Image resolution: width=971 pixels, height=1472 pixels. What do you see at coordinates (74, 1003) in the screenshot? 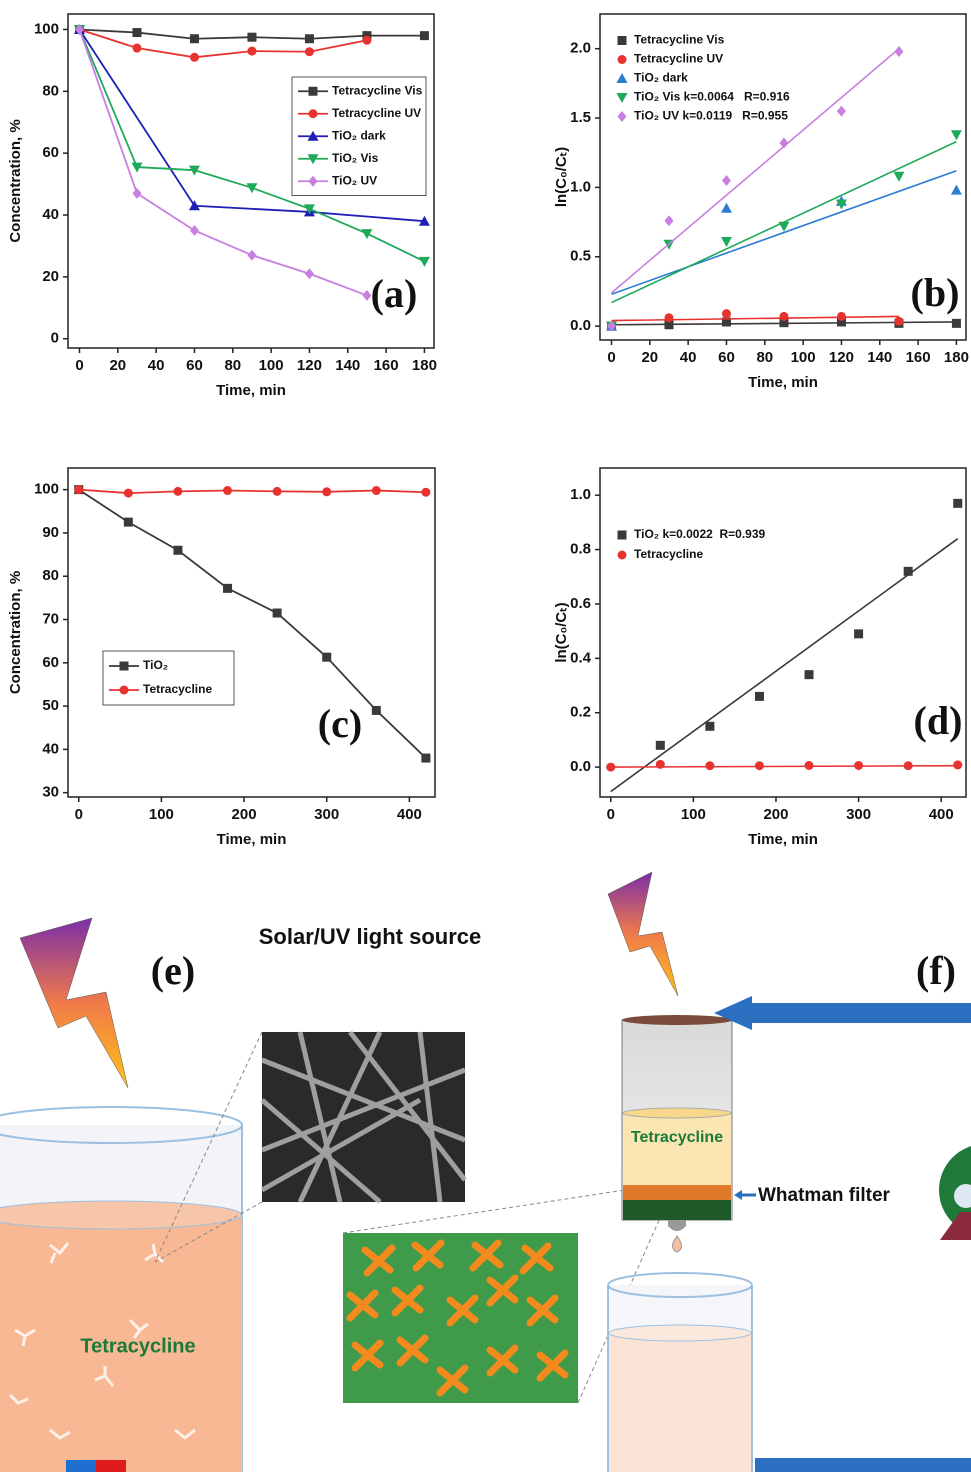
I see `light-bolt` at bounding box center [74, 1003].